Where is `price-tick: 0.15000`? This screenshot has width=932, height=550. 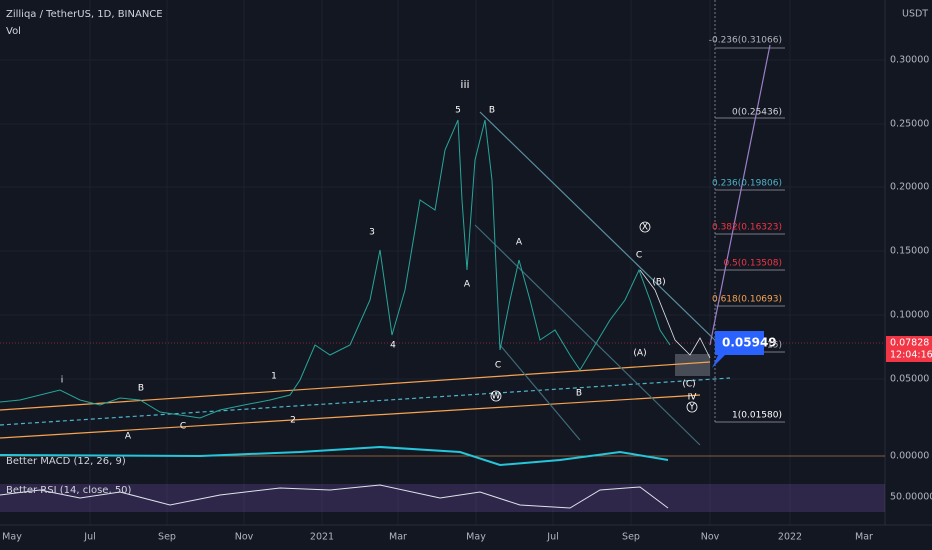 price-tick: 0.15000 is located at coordinates (909, 251).